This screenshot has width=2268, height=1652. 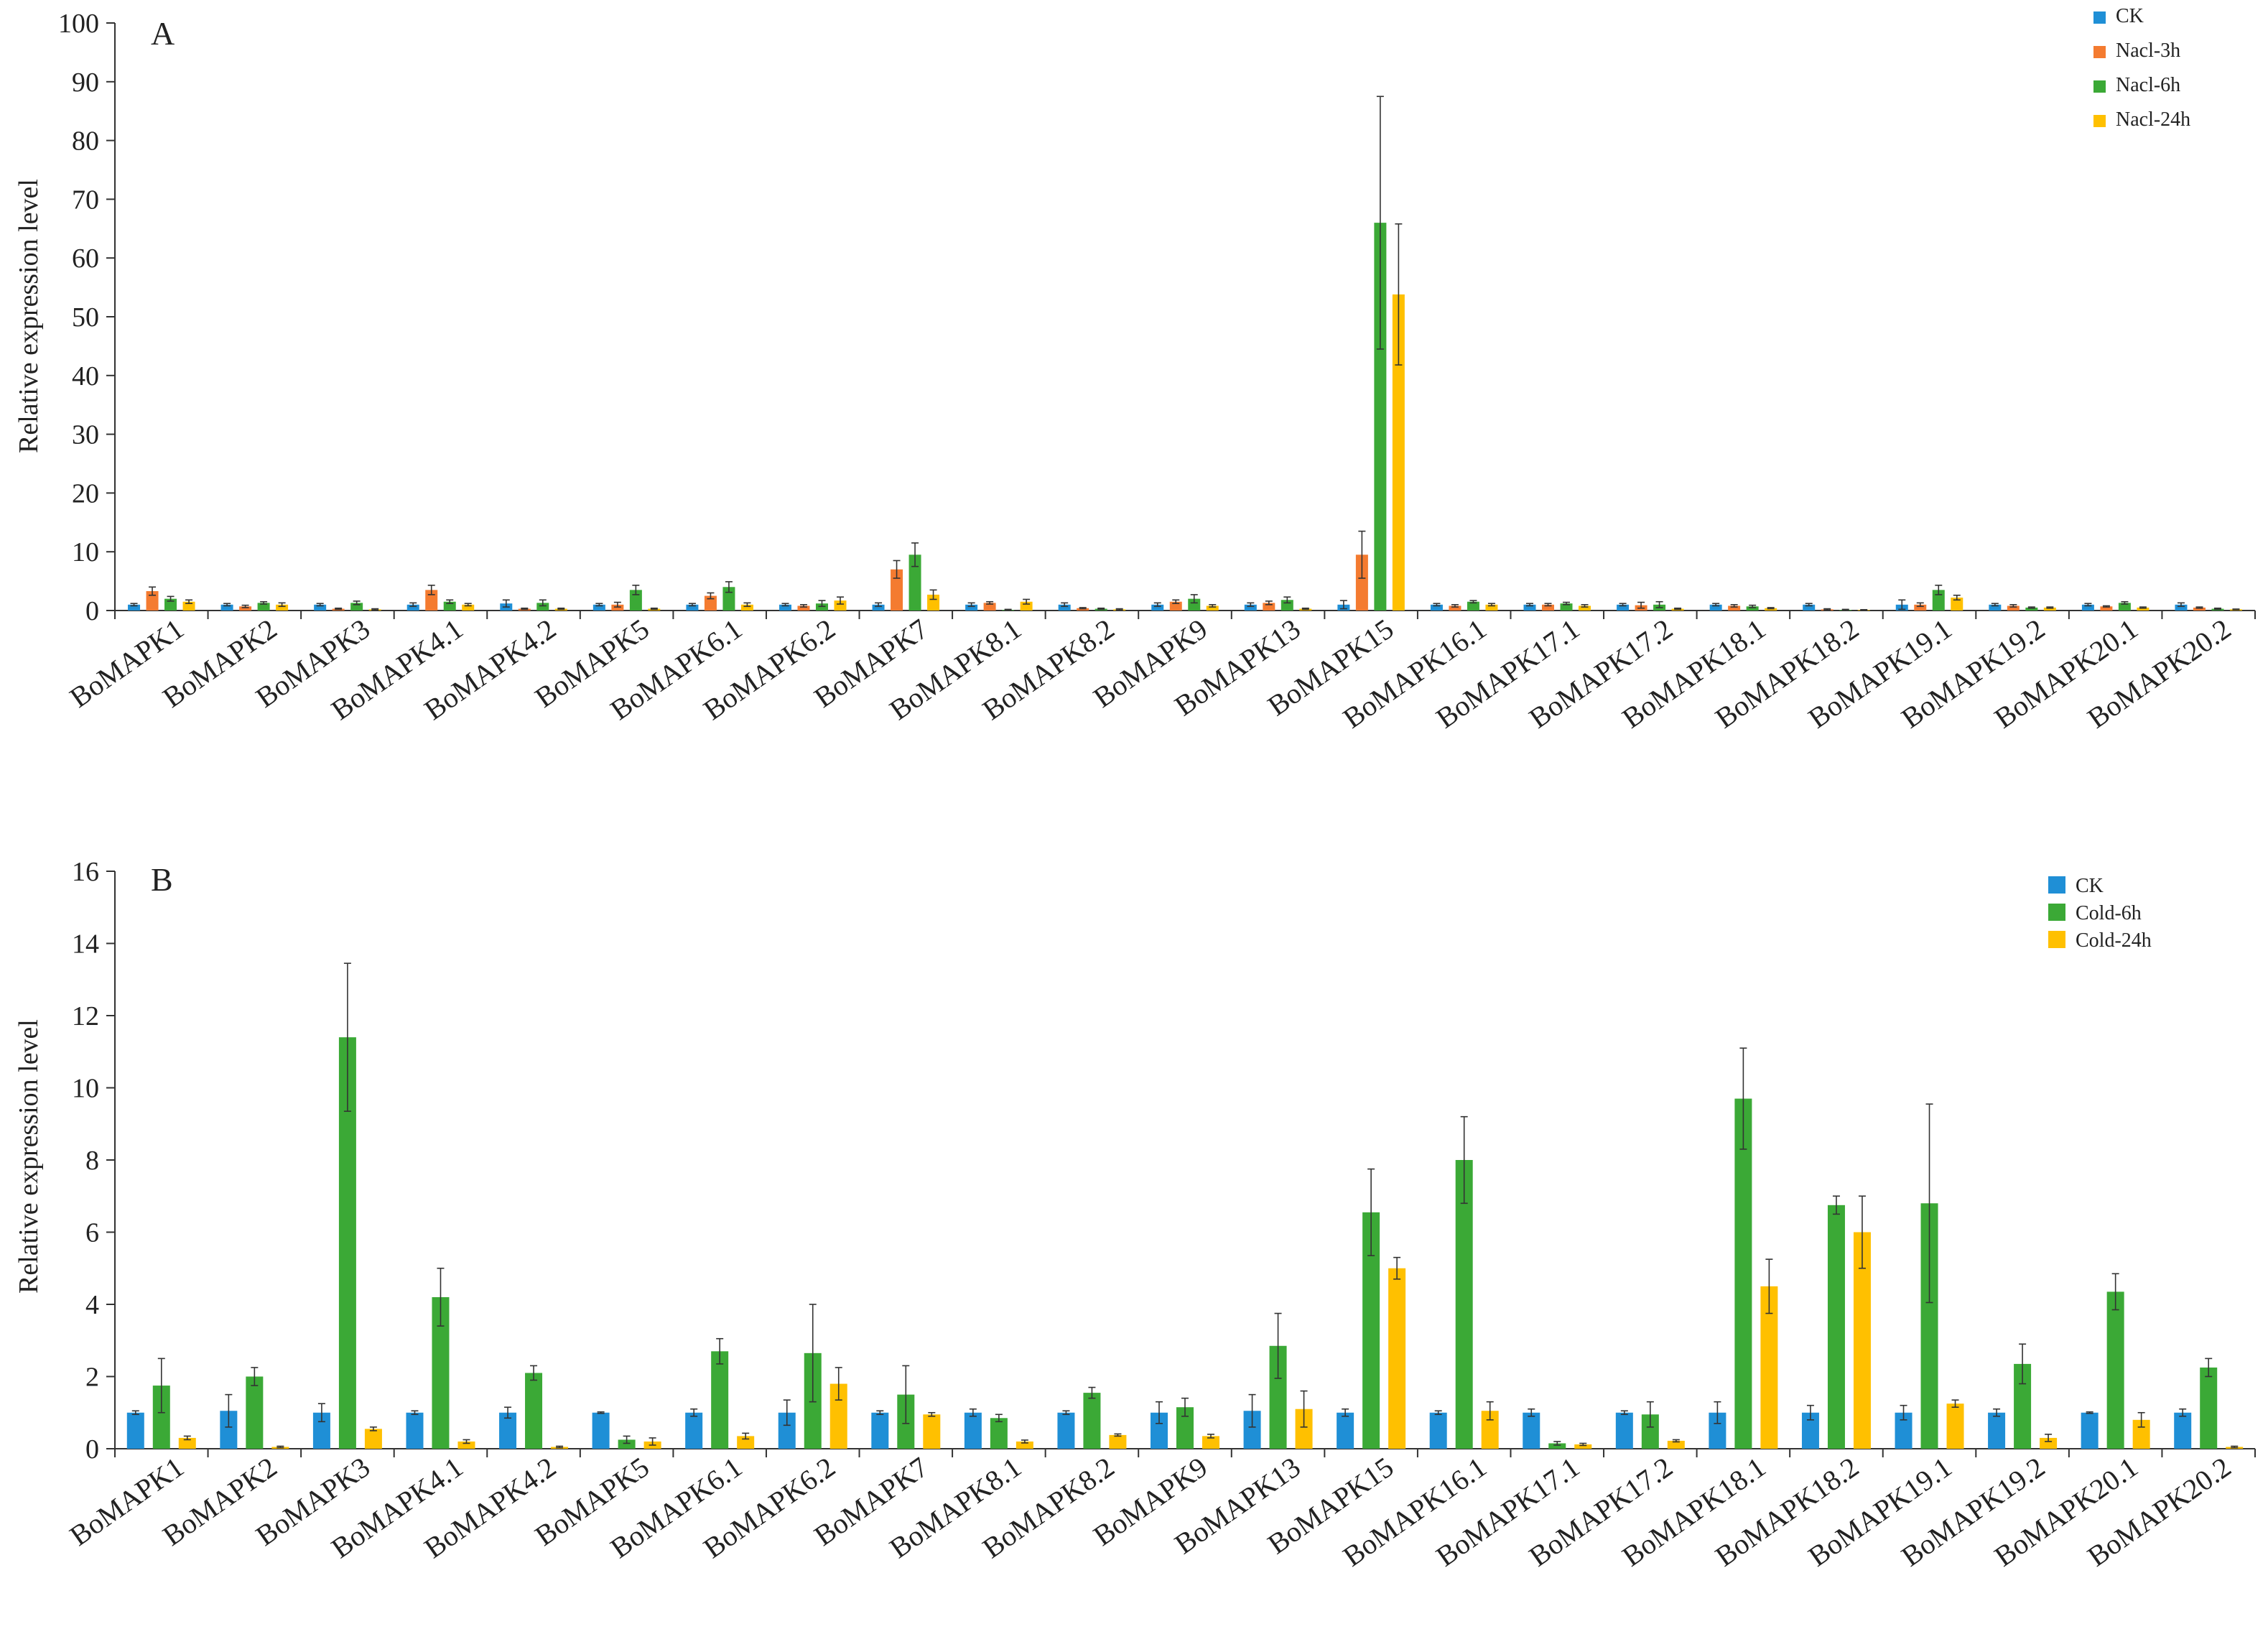 What do you see at coordinates (2148, 51) in the screenshot?
I see `panel-a-legend-label: Nacl-3h` at bounding box center [2148, 51].